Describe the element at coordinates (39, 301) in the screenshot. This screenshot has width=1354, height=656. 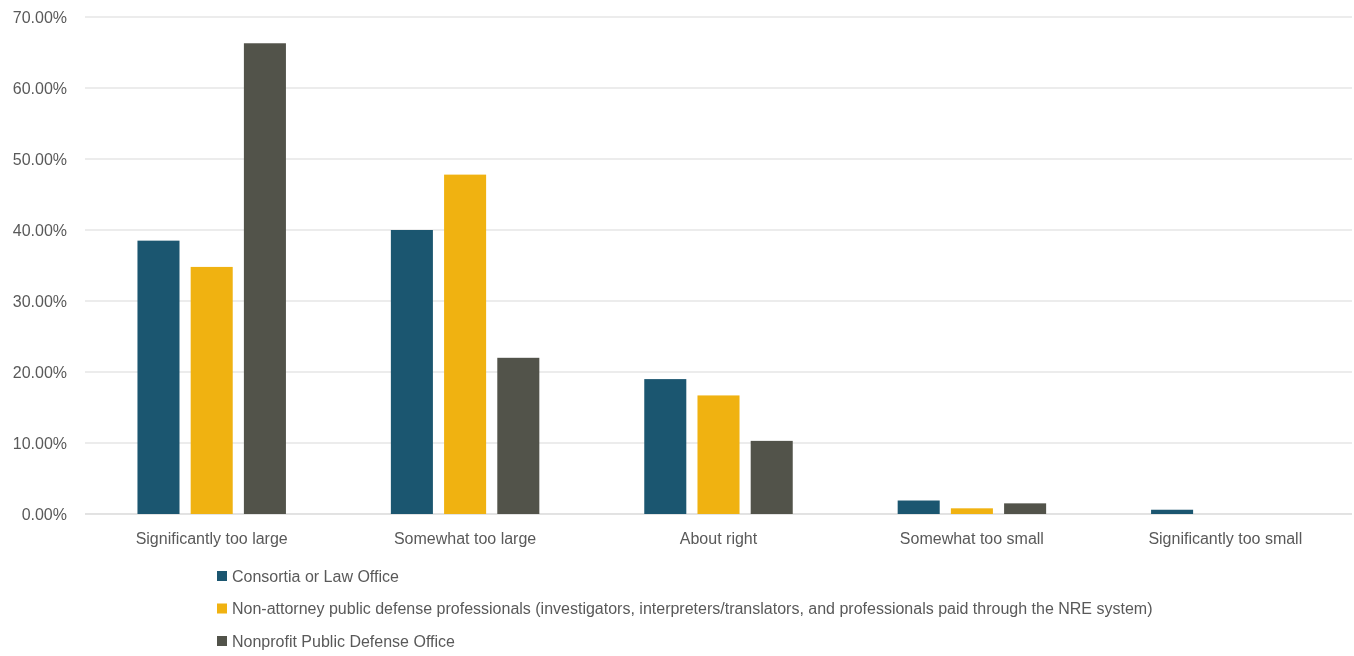
I see `y-tick-label: 30.00%` at that location.